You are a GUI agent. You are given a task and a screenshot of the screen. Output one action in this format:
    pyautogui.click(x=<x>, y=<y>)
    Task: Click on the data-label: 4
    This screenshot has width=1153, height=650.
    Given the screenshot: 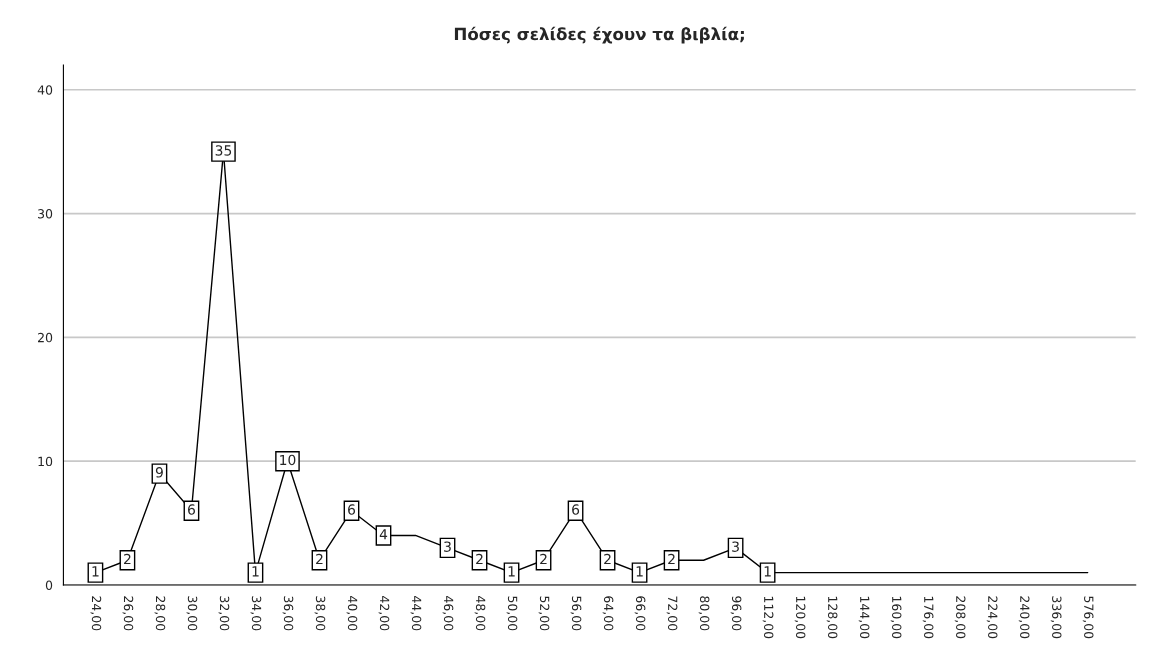 What is the action you would take?
    pyautogui.click(x=383, y=534)
    